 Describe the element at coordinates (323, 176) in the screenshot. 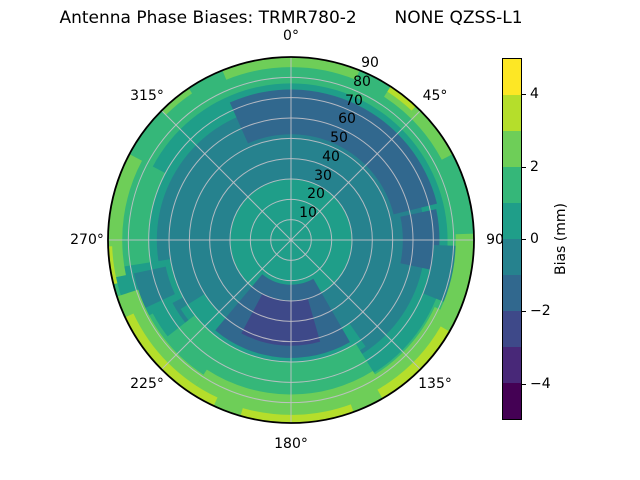

I see `radial-tick-label-30: 30` at that location.